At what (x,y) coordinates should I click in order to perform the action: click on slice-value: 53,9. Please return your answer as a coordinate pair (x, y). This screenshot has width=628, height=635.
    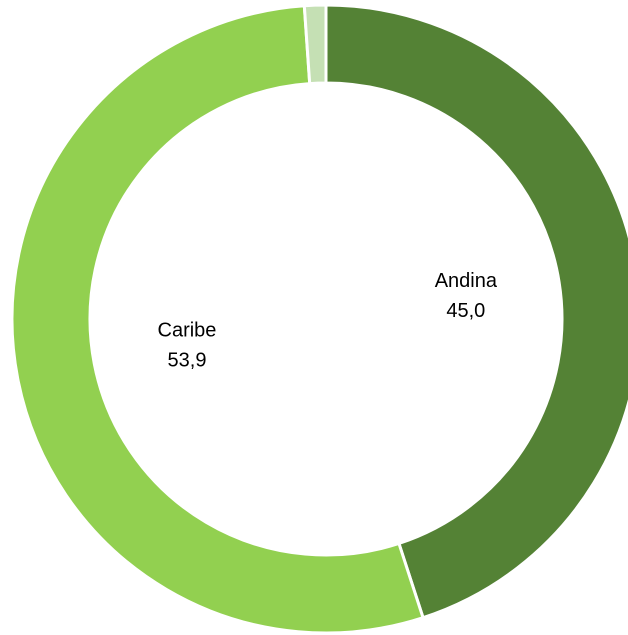
    Looking at the image, I should click on (187, 360).